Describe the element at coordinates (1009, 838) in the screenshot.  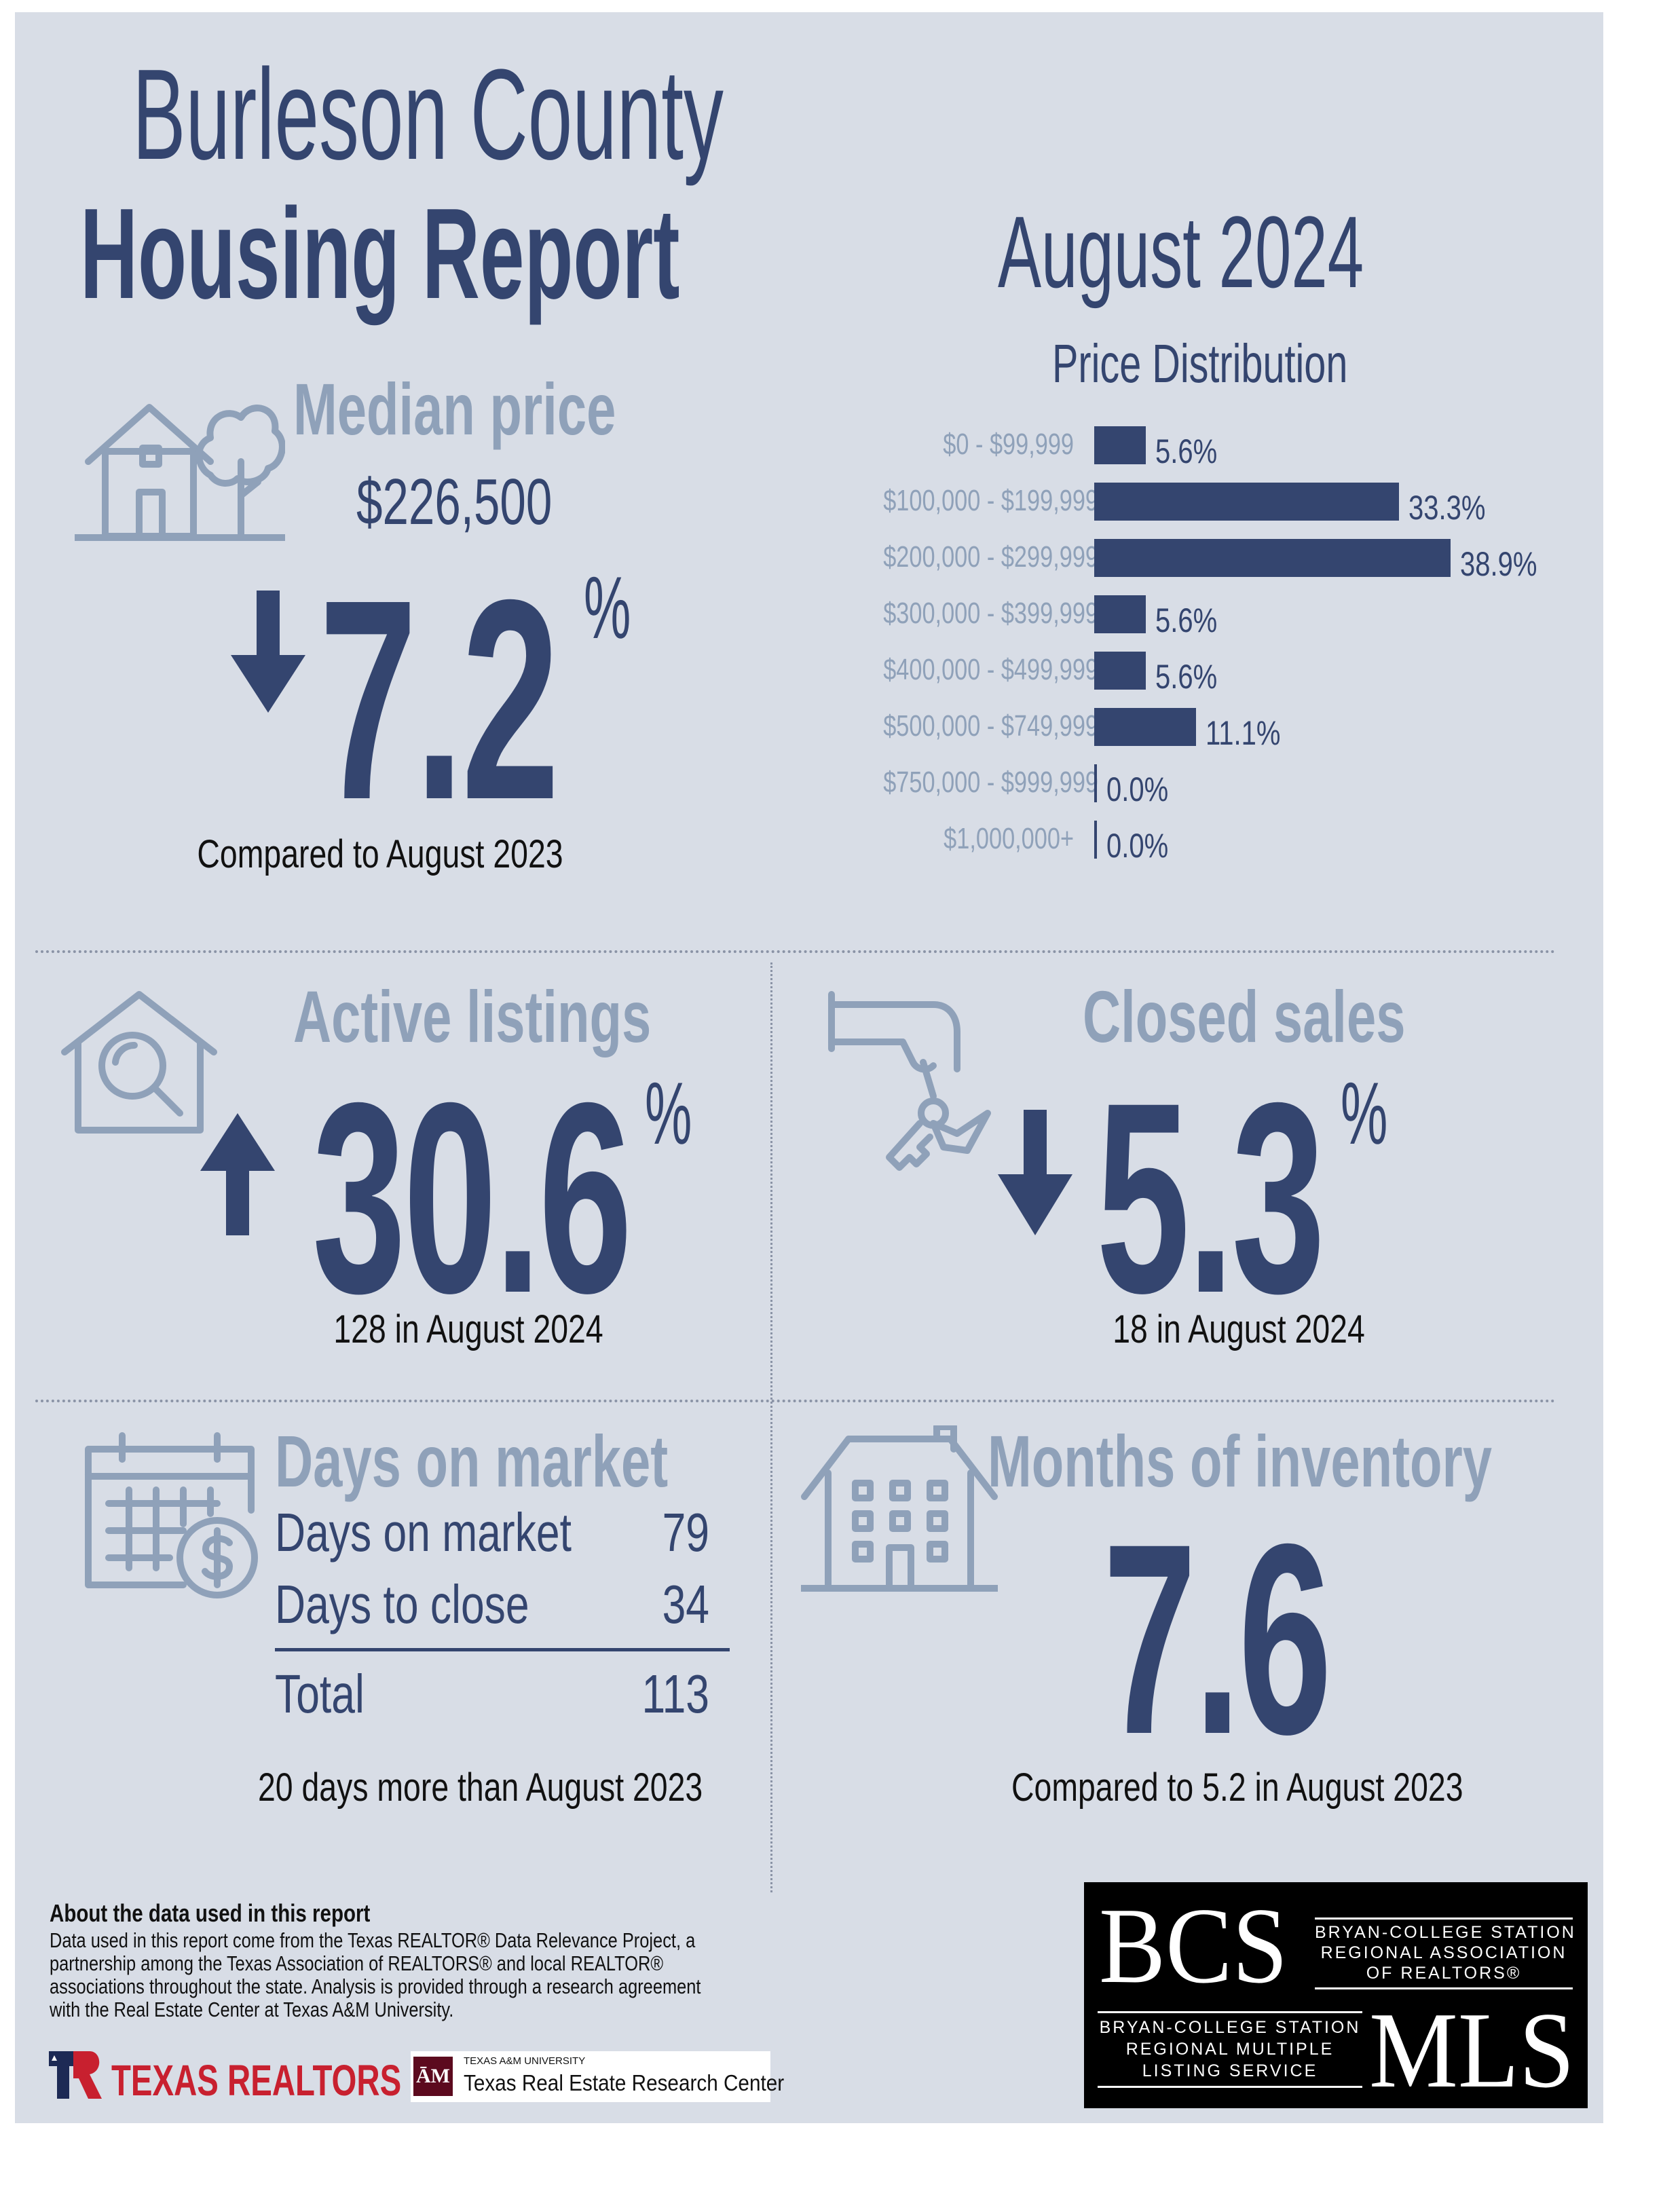
I see `bar-category-label: $1,000,000+` at that location.